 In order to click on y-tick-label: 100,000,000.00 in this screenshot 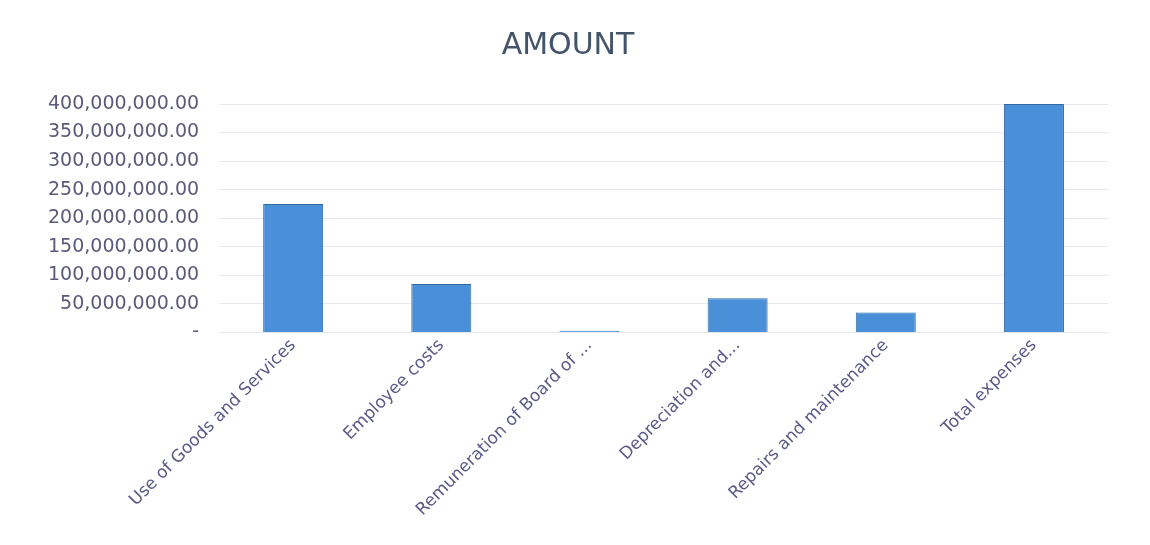, I will do `click(124, 273)`.